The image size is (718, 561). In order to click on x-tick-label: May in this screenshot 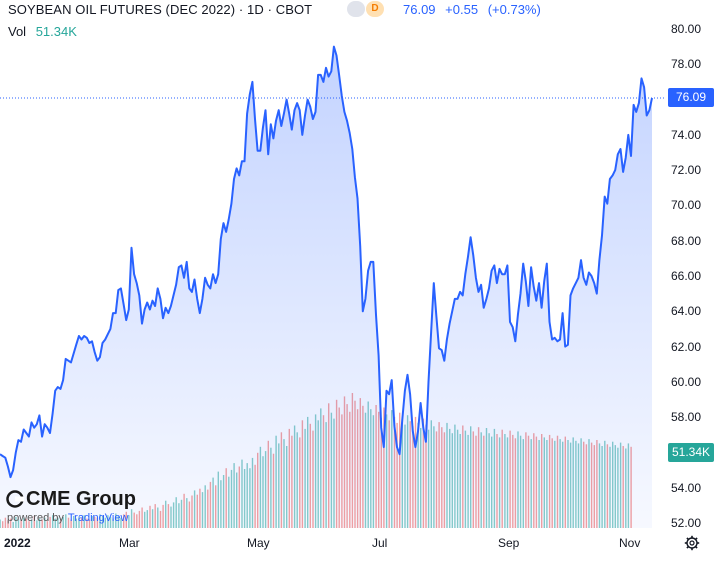, I will do `click(258, 543)`.